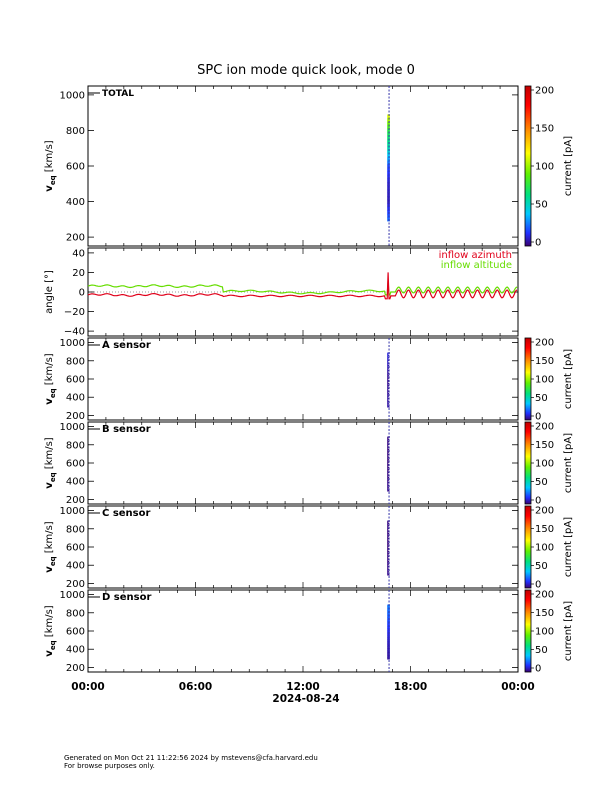 The image size is (612, 792). Describe the element at coordinates (78, 273) in the screenshot. I see `ytick-label-angle-1: 20` at that location.